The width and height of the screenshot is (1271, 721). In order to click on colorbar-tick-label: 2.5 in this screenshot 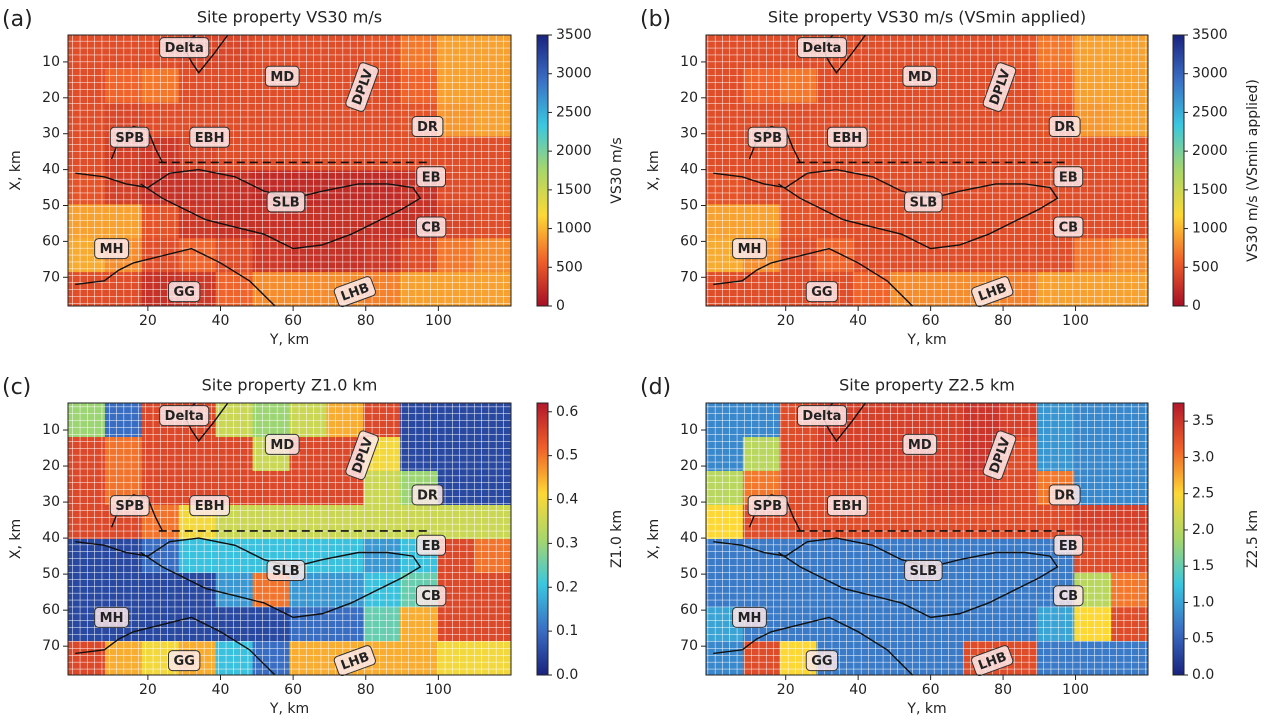, I will do `click(1203, 494)`.